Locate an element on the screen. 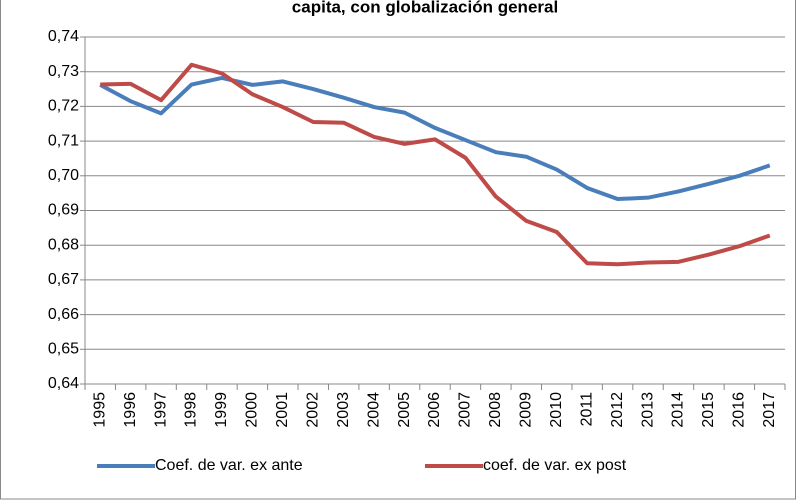  y-tick-label: 0,65 is located at coordinates (63, 349).